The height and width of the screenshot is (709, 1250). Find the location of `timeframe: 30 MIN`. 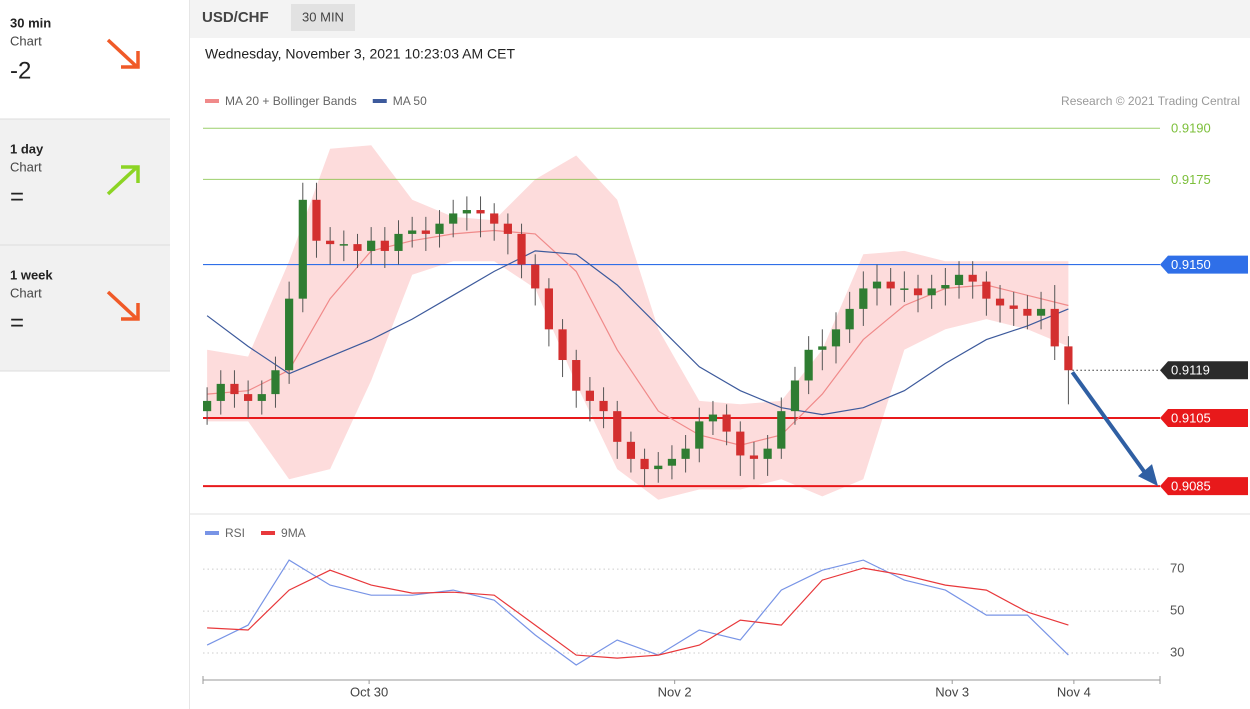

timeframe: 30 MIN is located at coordinates (323, 16).